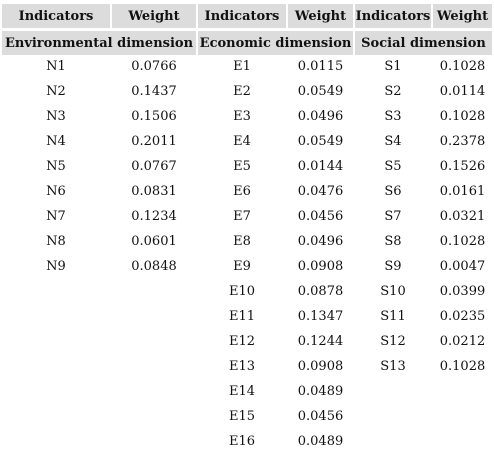 The image size is (494, 475). Describe the element at coordinates (393, 341) in the screenshot. I see `indicator-cell: S12` at that location.